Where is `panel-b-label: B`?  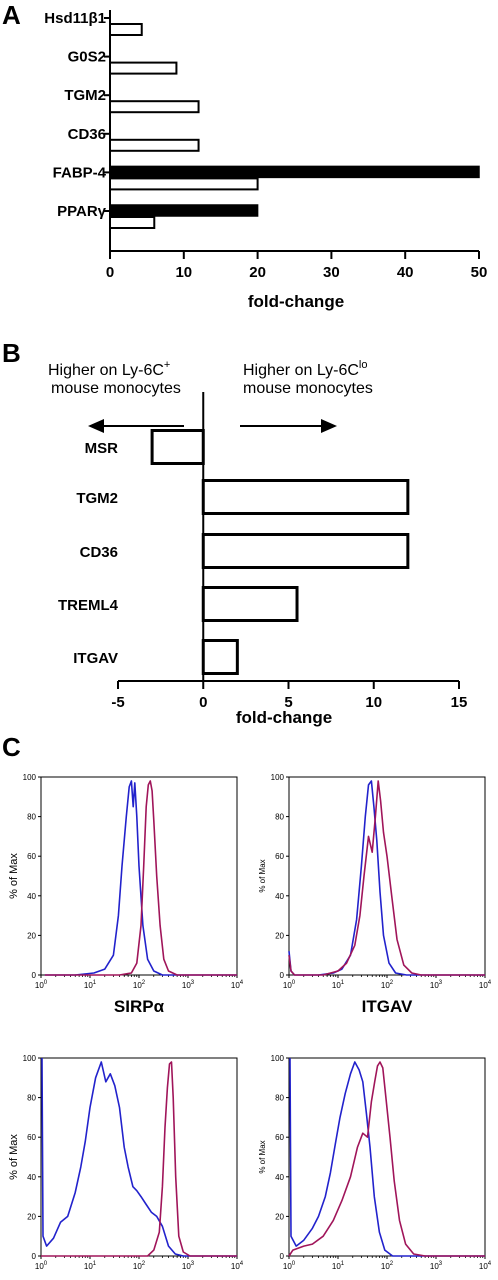 panel-b-label: B is located at coordinates (11, 353).